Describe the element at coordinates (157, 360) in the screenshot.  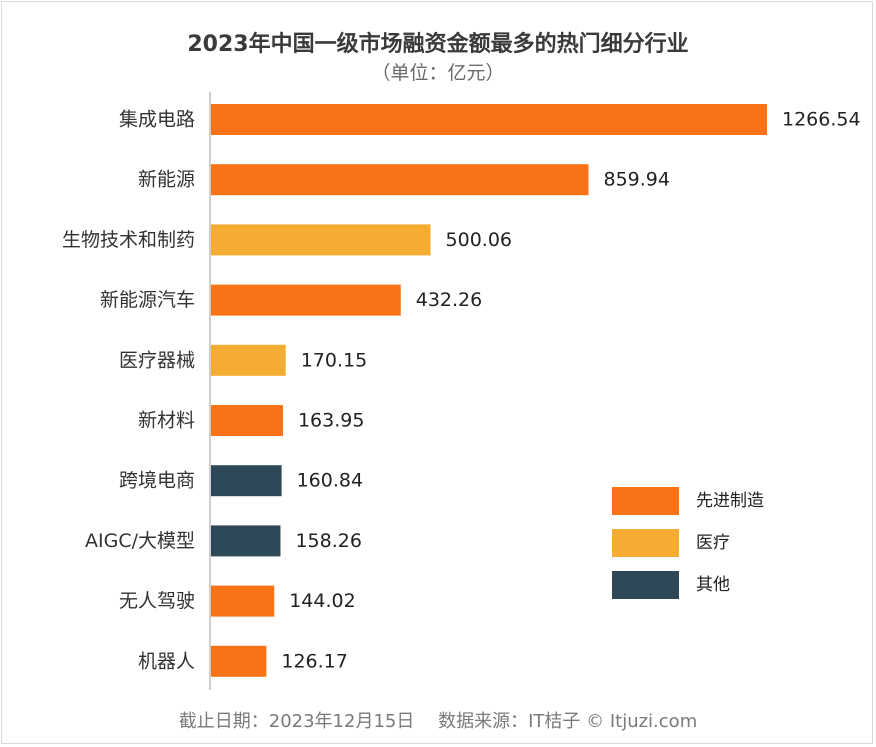
I see `category-label: 医疗器械` at that location.